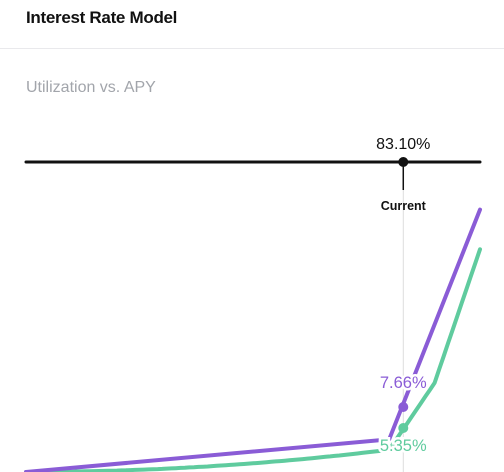 The width and height of the screenshot is (504, 472). What do you see at coordinates (252, 24) in the screenshot?
I see `header: Interest Rate Model` at bounding box center [252, 24].